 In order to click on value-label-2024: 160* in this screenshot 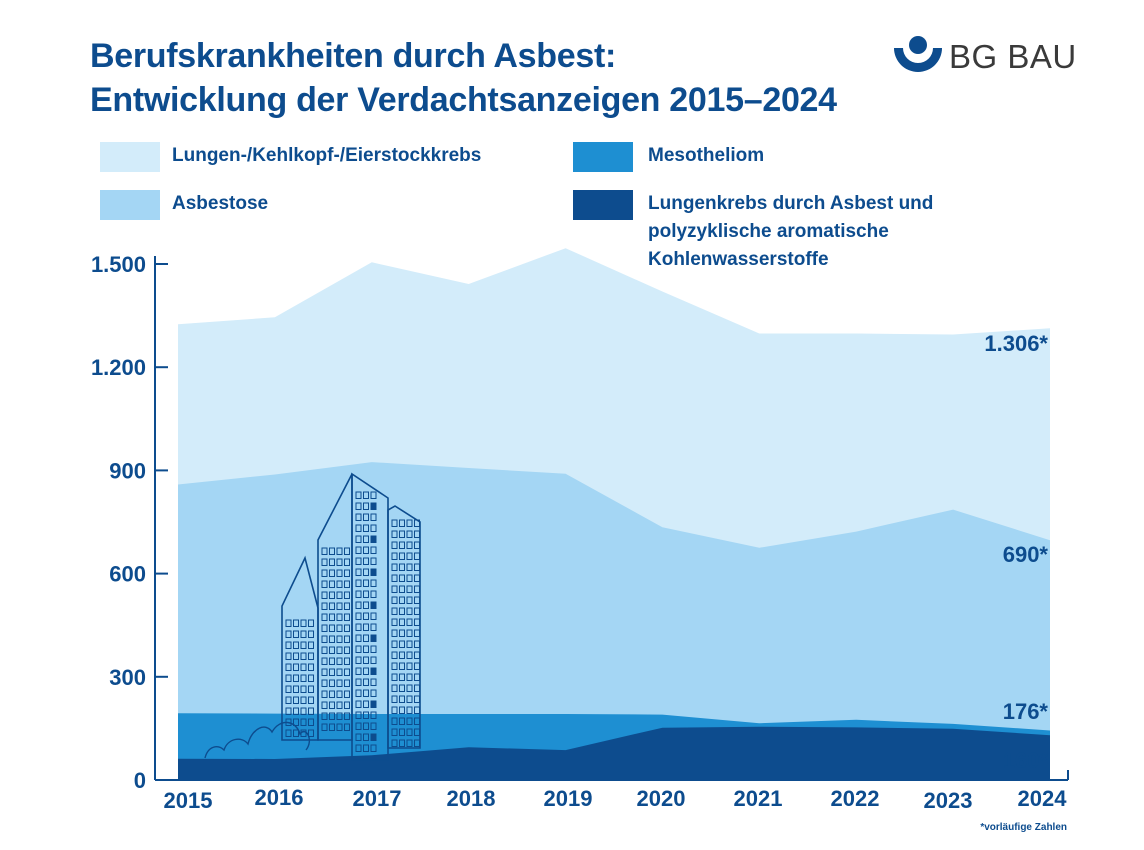, I will do `click(1026, 760)`.